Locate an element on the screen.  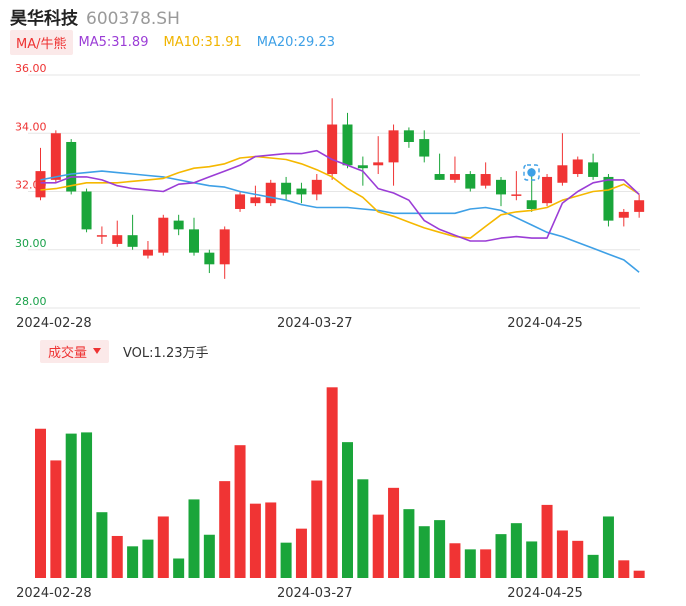
y-tick-label: 30.00 is located at coordinates (31, 243).